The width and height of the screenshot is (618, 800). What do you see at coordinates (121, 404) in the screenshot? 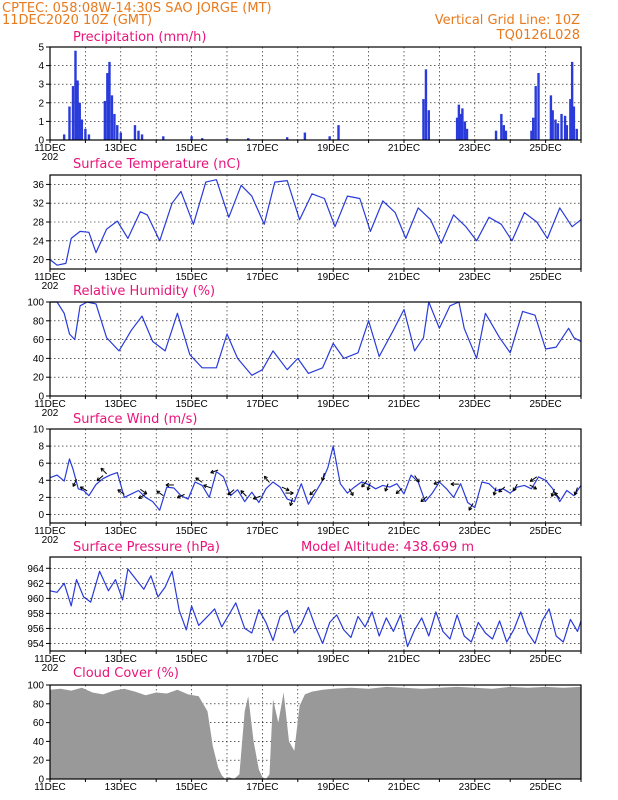
I see `humidity-xtick-label: 13DEC` at bounding box center [121, 404].